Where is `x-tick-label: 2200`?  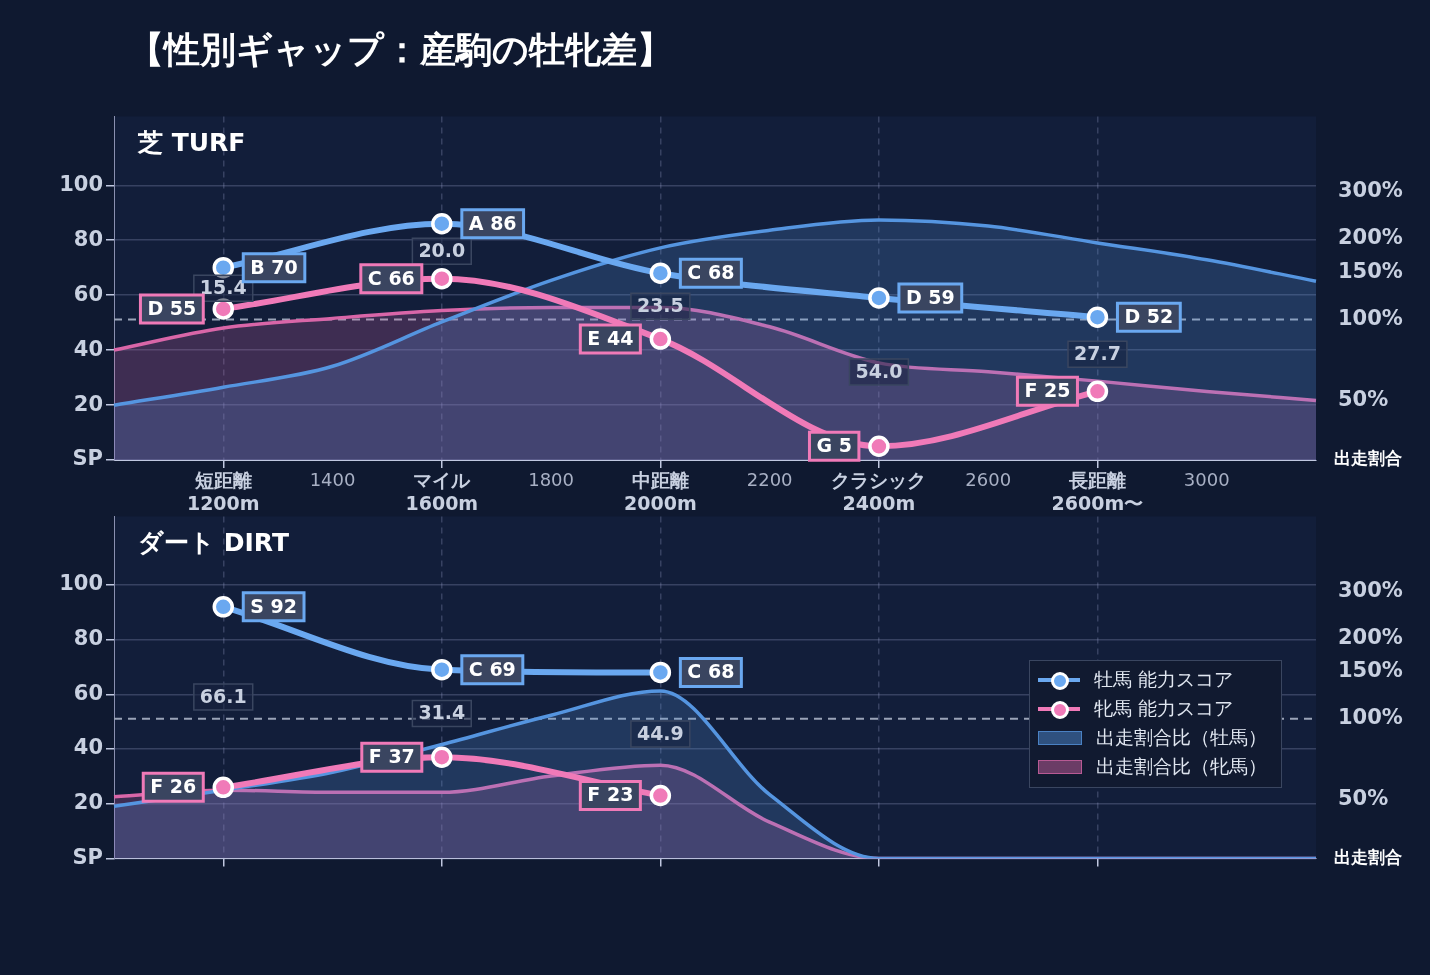 x-tick-label: 2200 is located at coordinates (769, 480).